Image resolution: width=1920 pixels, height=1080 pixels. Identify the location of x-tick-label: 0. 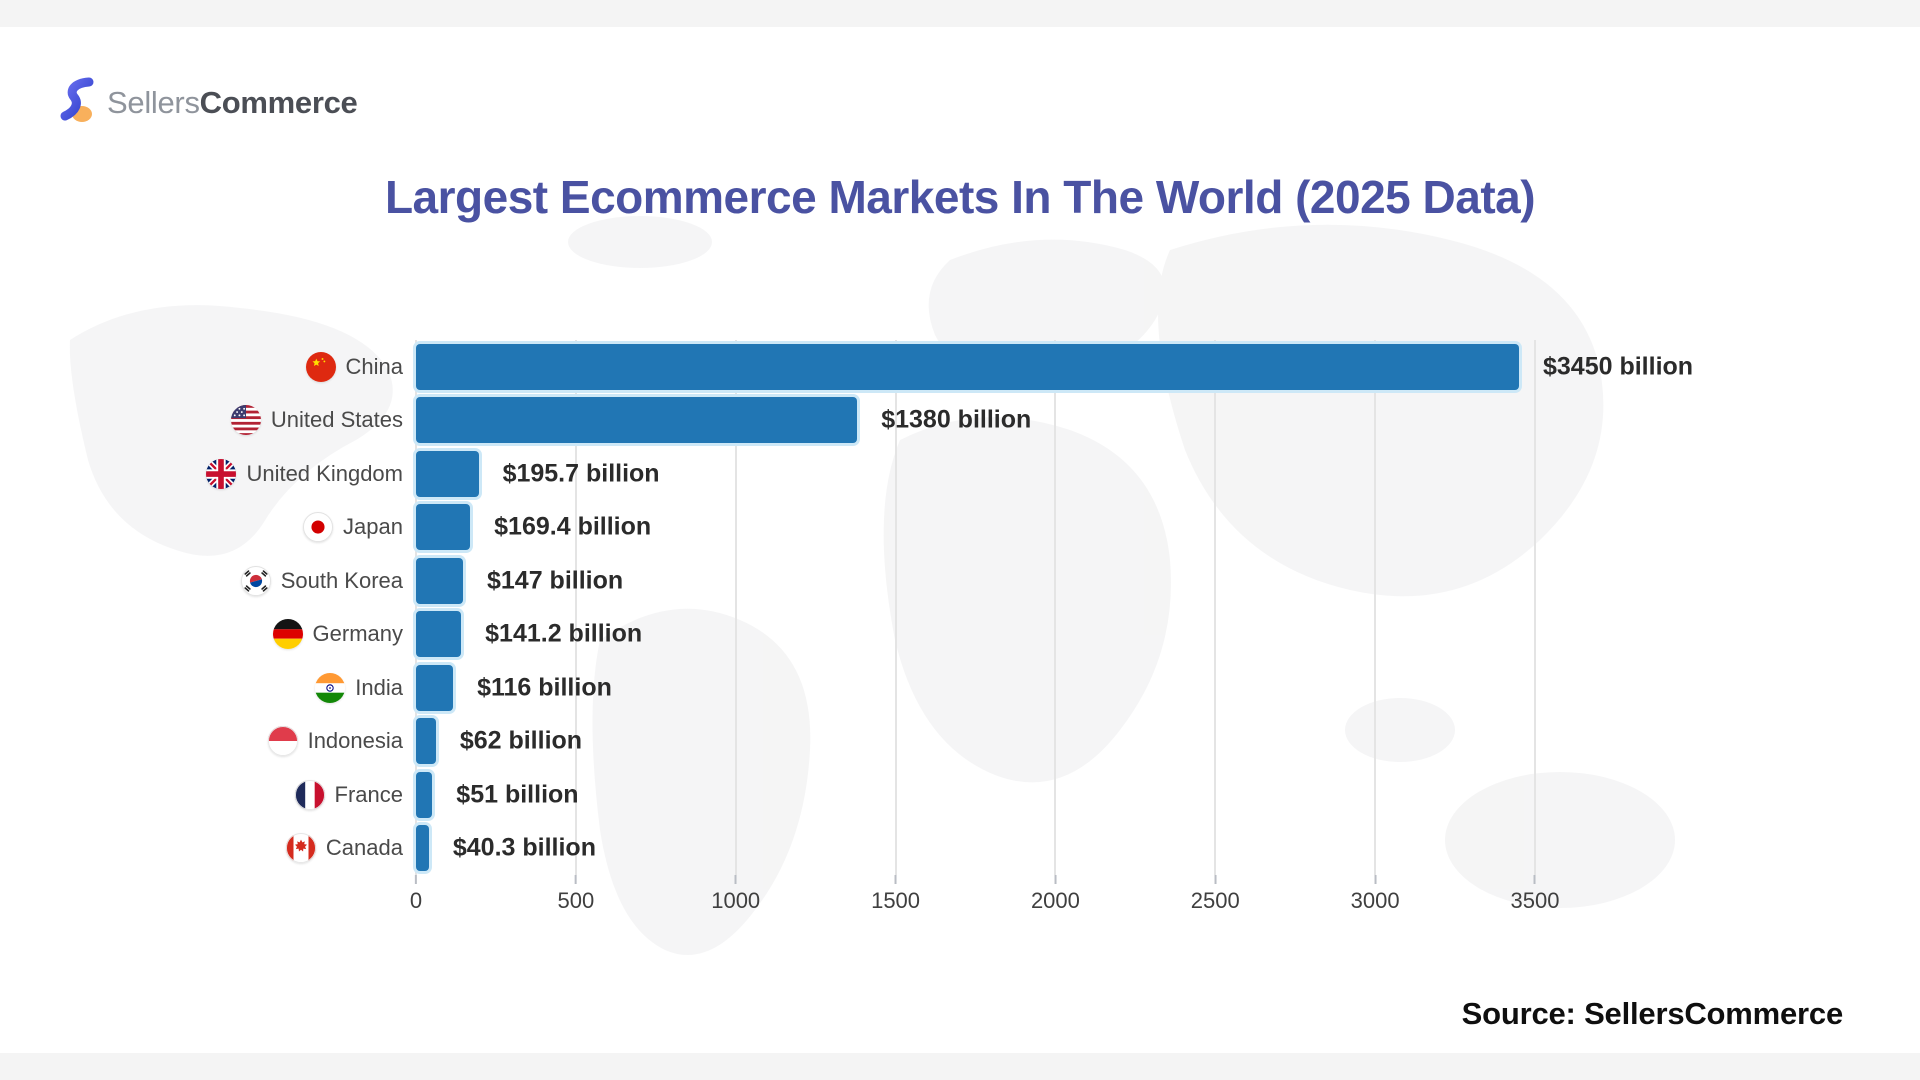
(416, 900).